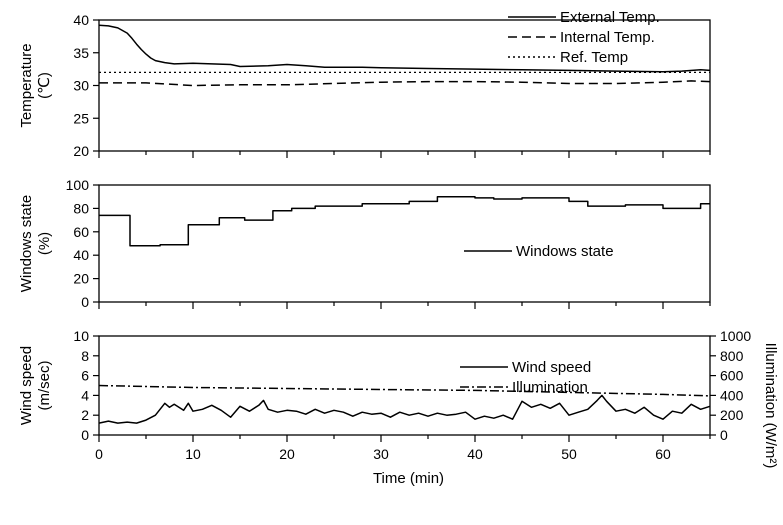 This screenshot has height=525, width=783. I want to click on y-tick-label: 30, so click(81, 86).